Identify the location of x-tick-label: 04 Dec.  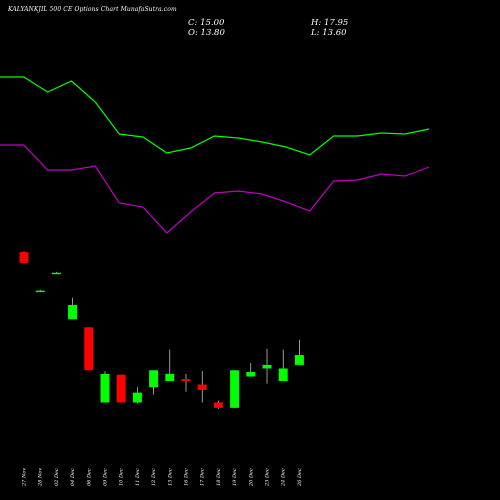
(73, 477).